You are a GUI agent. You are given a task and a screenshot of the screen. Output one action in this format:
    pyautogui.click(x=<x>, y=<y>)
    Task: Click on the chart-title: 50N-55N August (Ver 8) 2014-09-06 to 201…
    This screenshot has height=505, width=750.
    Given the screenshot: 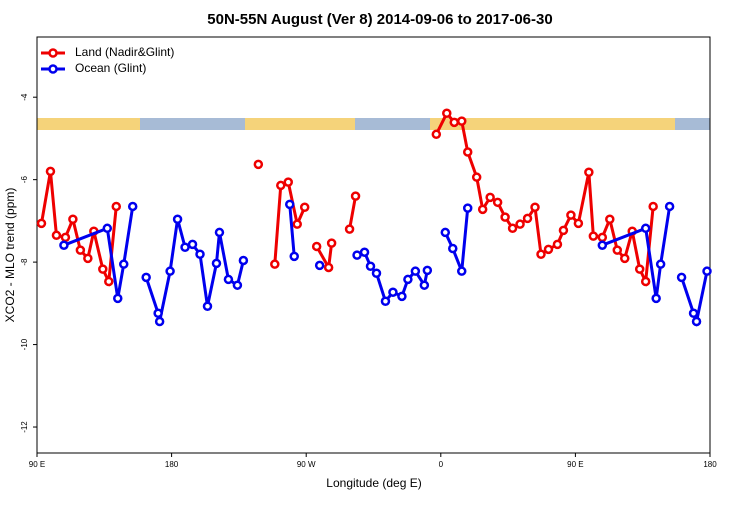 What is the action you would take?
    pyautogui.click(x=379, y=19)
    